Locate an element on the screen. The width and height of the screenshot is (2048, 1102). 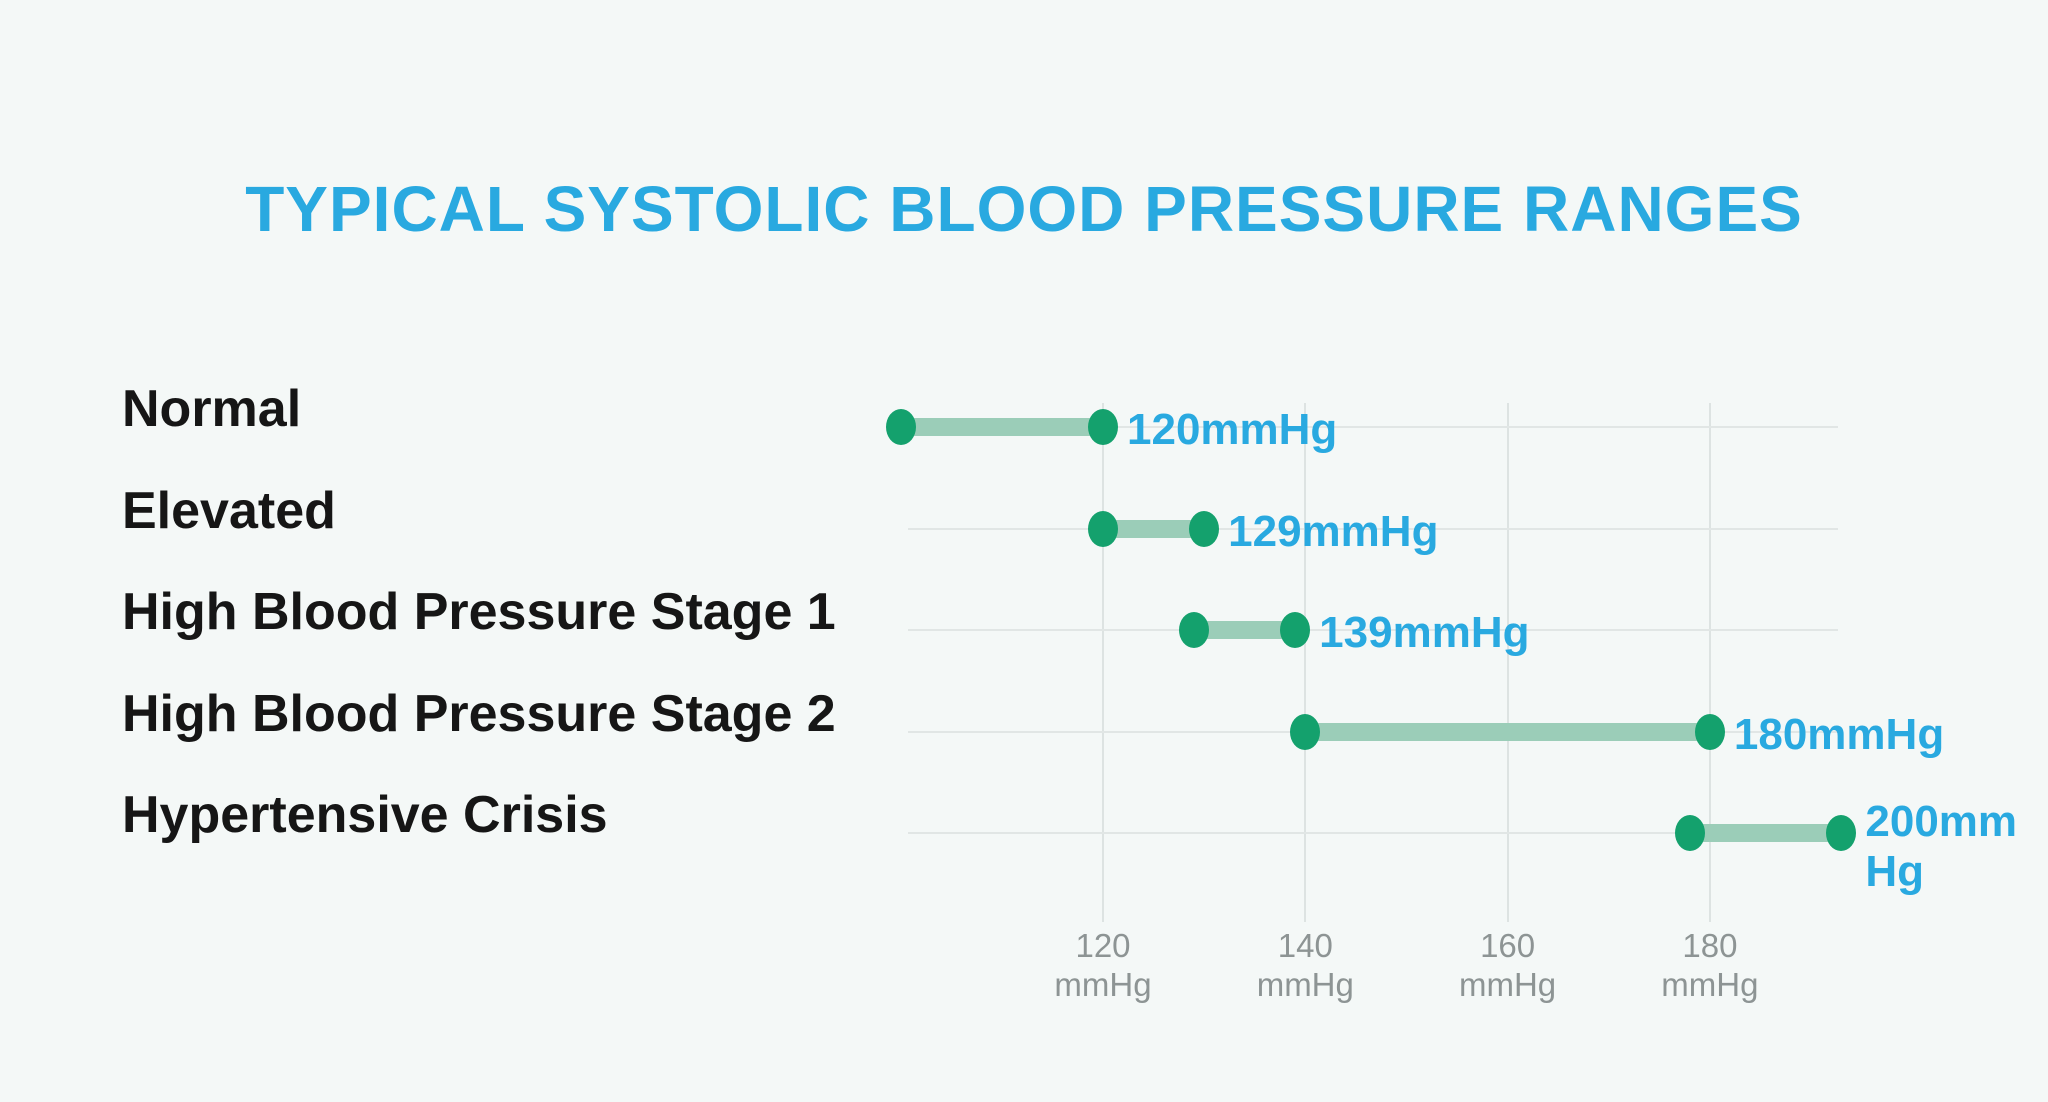
value-label-line: 120mmHg is located at coordinates (1232, 429).